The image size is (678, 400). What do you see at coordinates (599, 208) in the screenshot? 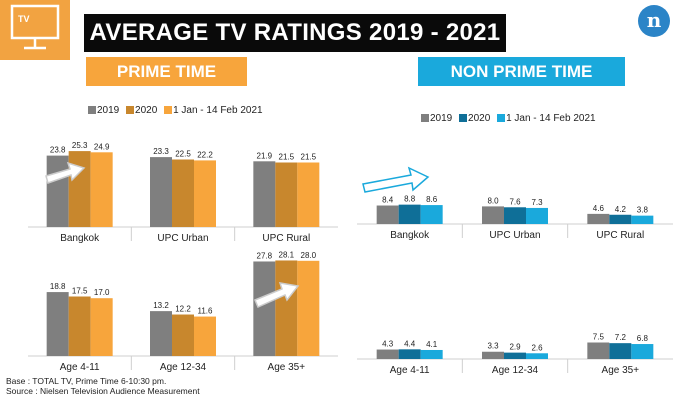
I see `data-label: 4.6` at bounding box center [599, 208].